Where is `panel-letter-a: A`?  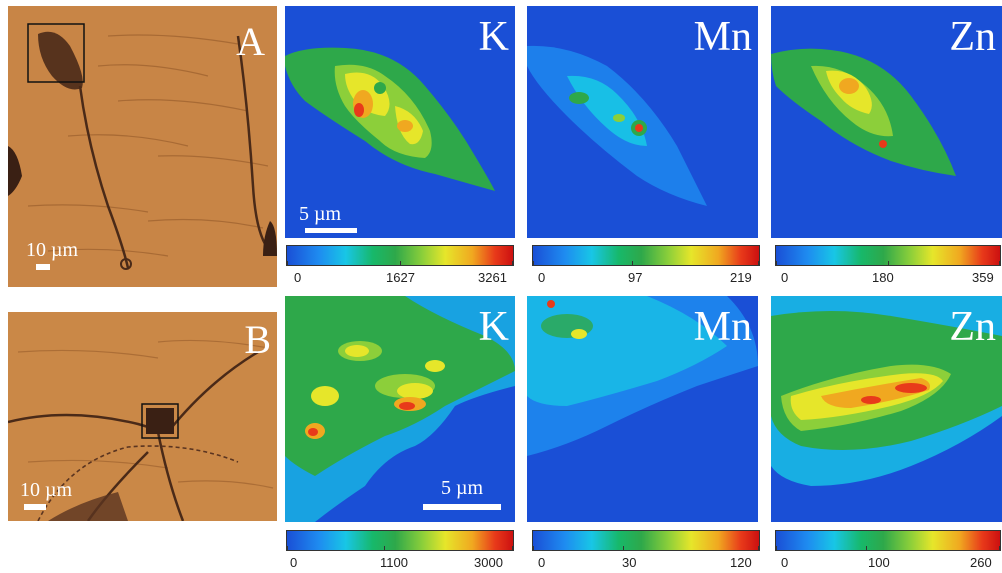 panel-letter-a: A is located at coordinates (250, 41).